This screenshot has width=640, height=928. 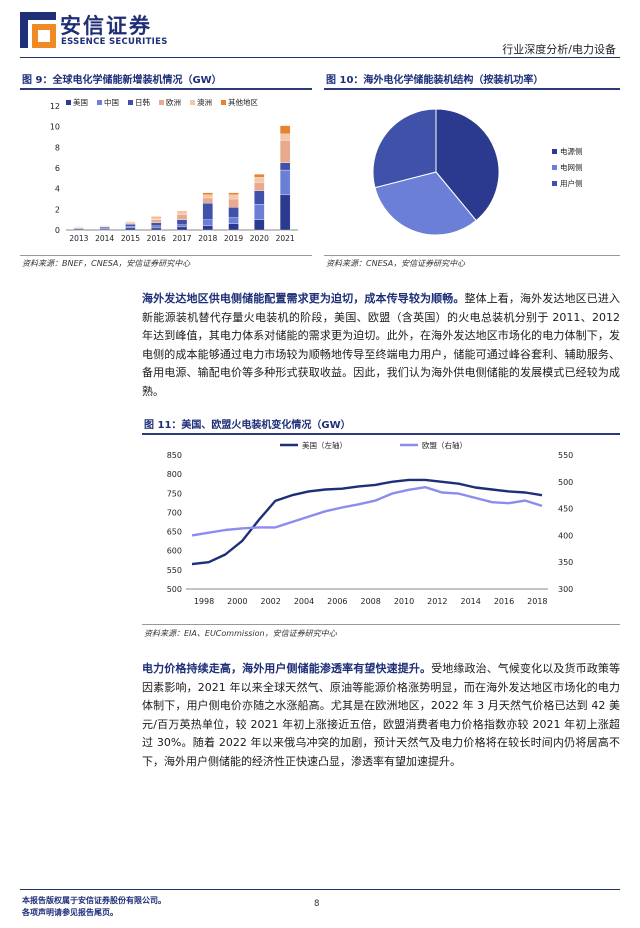 What do you see at coordinates (381, 434) in the screenshot?
I see `fig11-title-rule` at bounding box center [381, 434].